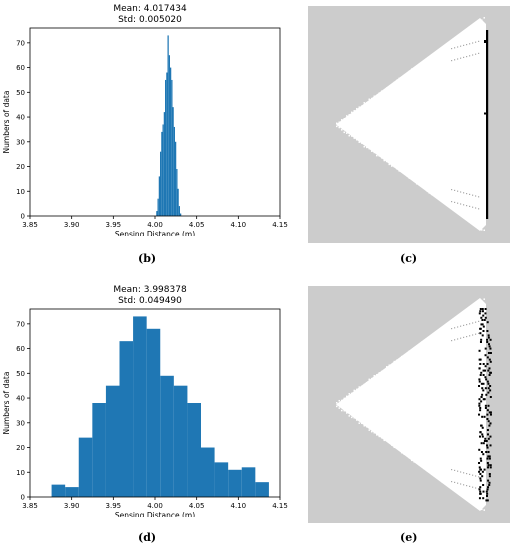  What do you see at coordinates (20, 349) in the screenshot?
I see `y-tick-label: 60` at bounding box center [20, 349].